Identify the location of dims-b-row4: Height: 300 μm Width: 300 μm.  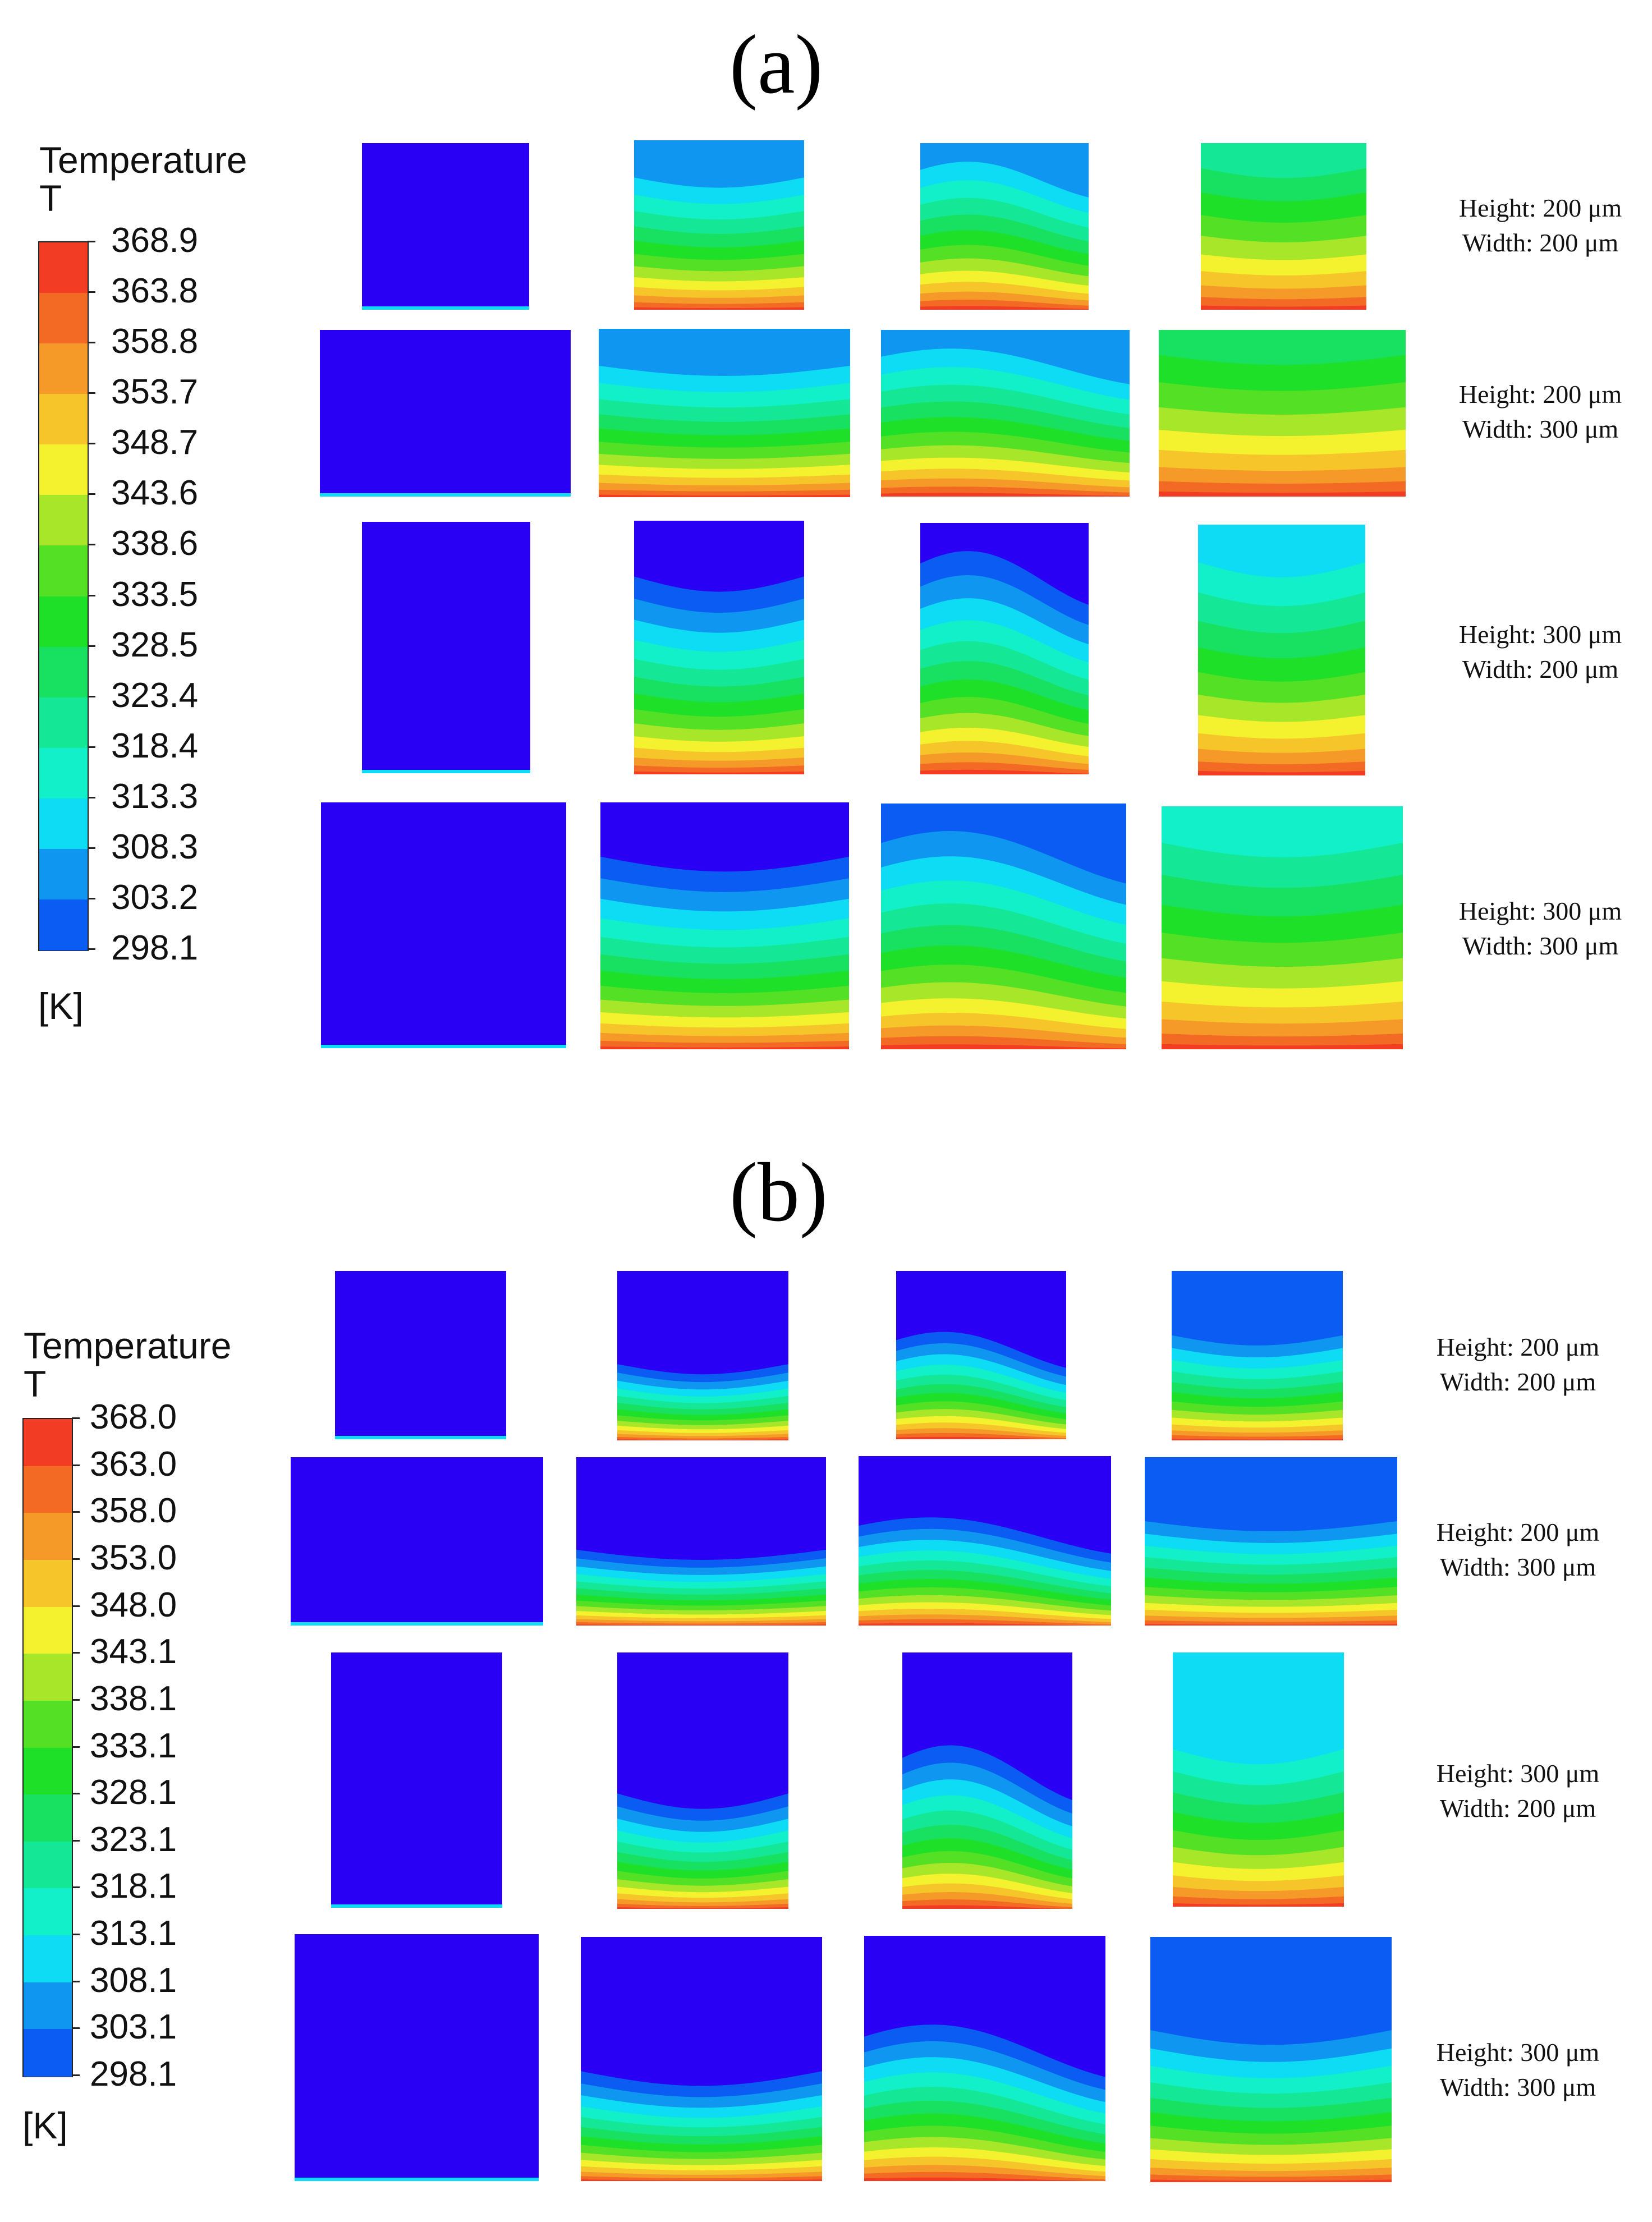
(1518, 2070).